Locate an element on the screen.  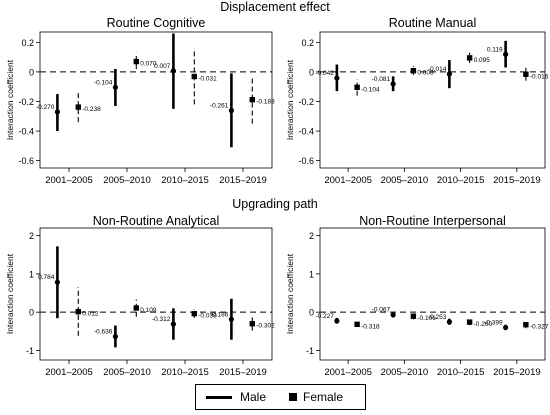
routine-cognitive-x-tick-label: 2015–2019 is located at coordinates (243, 180).